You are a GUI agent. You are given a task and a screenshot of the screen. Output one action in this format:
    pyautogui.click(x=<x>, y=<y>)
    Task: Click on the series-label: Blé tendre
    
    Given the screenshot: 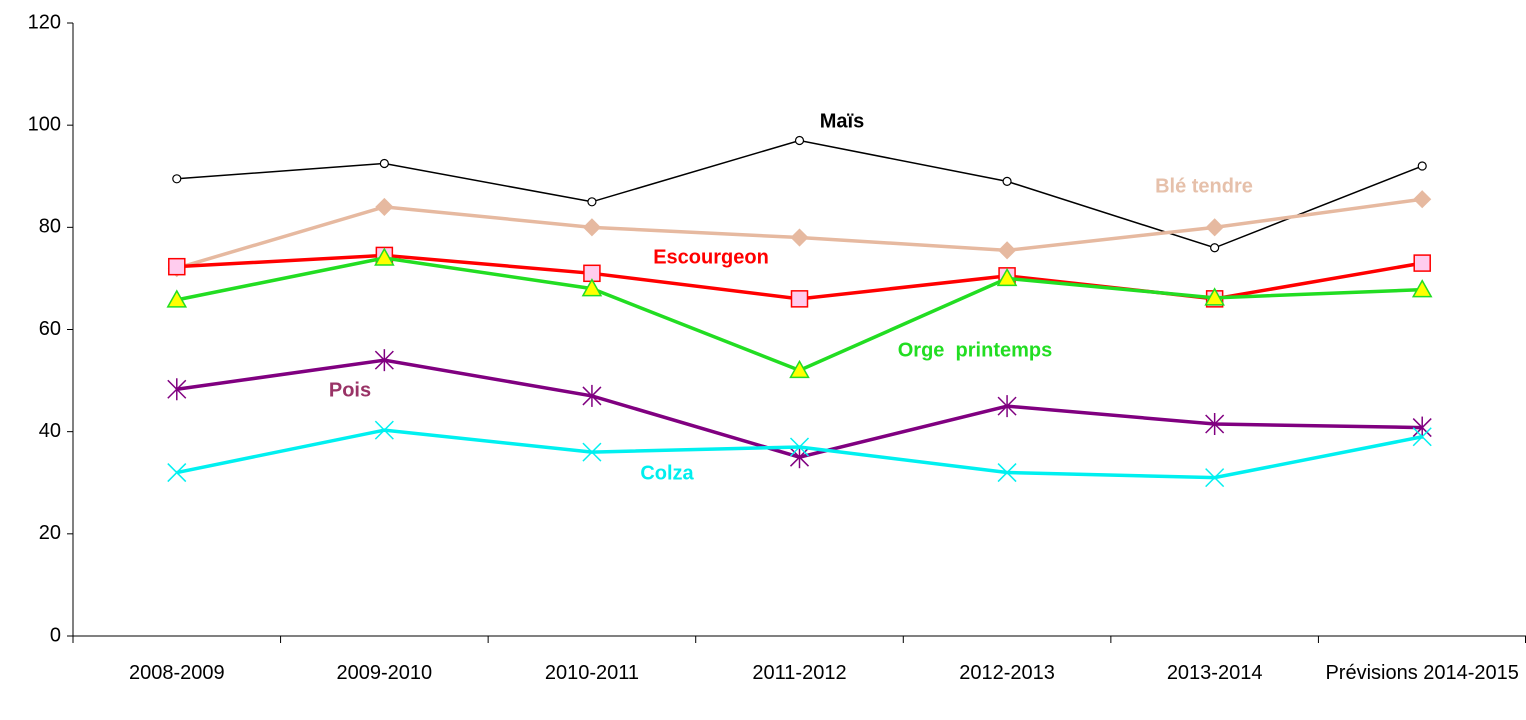 What is the action you would take?
    pyautogui.click(x=1204, y=186)
    